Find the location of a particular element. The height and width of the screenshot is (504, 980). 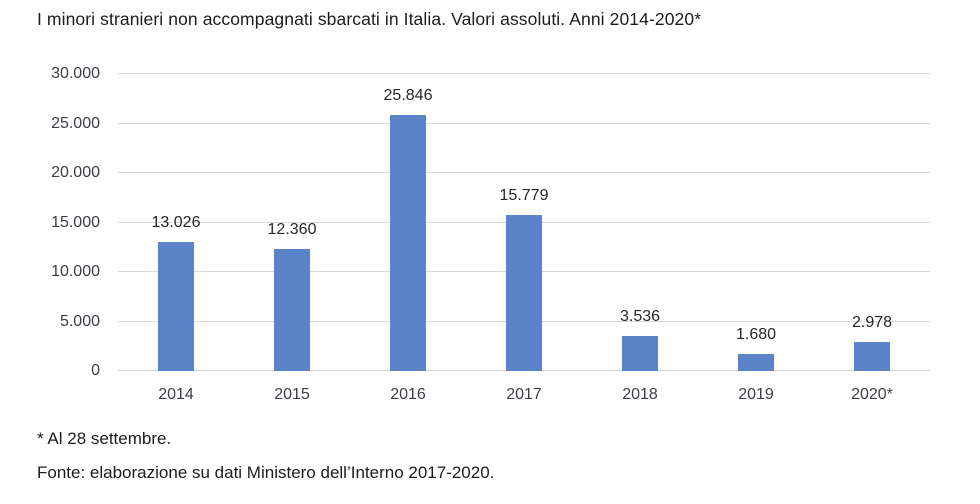

category-column: 12.360 2015 is located at coordinates (292, 238).